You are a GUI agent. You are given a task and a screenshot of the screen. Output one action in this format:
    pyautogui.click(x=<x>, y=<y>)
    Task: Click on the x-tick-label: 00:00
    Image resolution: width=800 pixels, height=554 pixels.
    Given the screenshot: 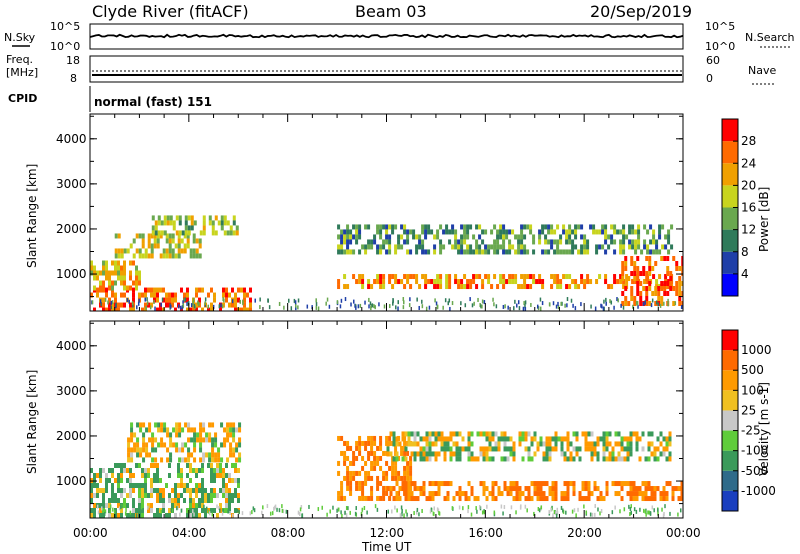 What is the action you would take?
    pyautogui.click(x=90, y=533)
    